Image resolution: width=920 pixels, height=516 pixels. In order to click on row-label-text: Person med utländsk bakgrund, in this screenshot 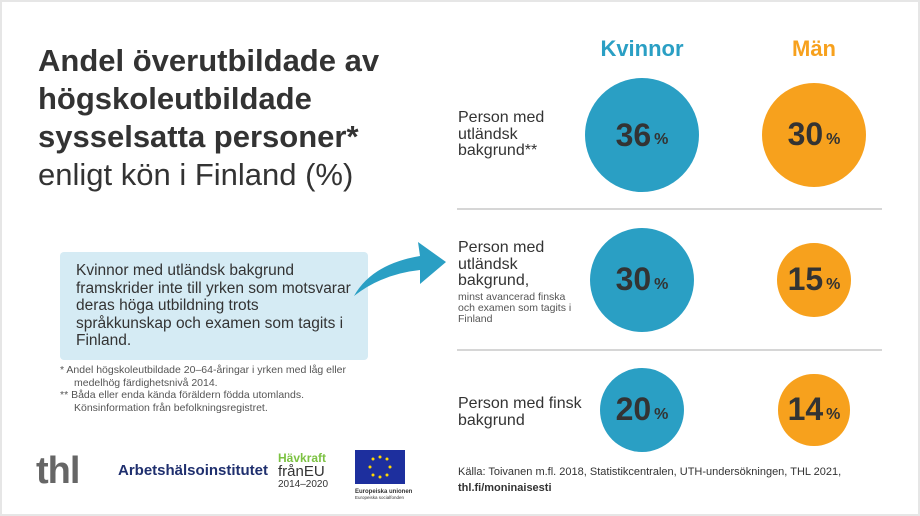, I will do `click(501, 264)`.